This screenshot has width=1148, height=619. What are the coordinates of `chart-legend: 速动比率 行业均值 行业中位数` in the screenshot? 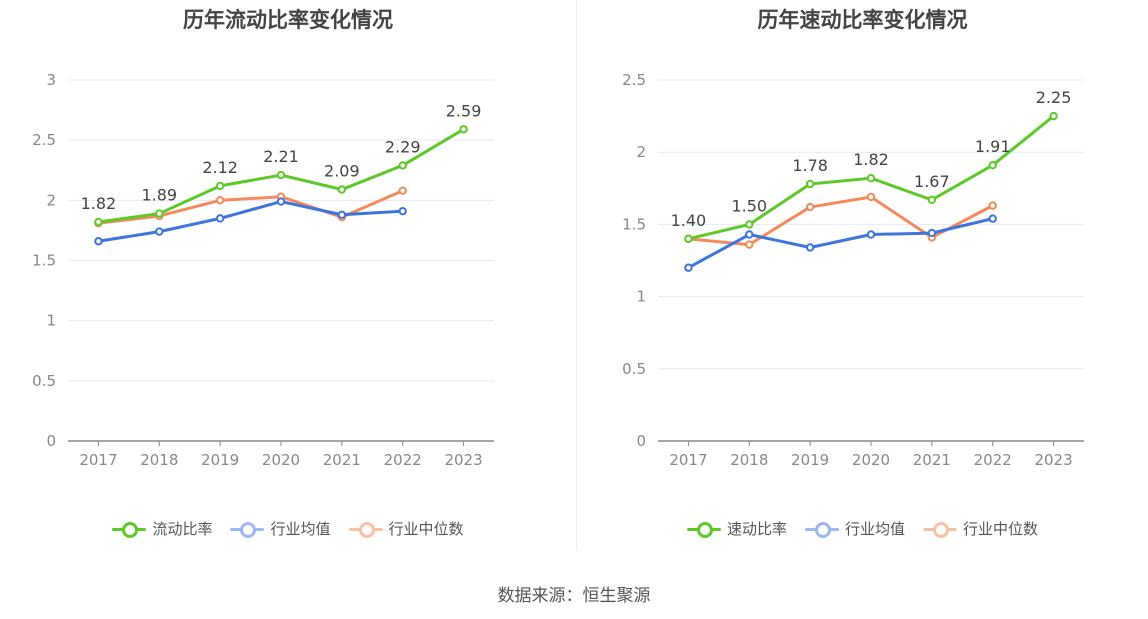 It's located at (862, 528).